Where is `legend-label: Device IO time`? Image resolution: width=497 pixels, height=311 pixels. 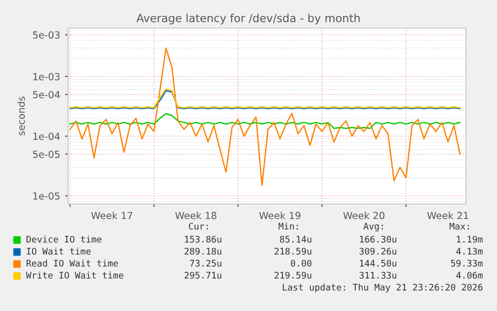 legend-label: Device IO time is located at coordinates (64, 239).